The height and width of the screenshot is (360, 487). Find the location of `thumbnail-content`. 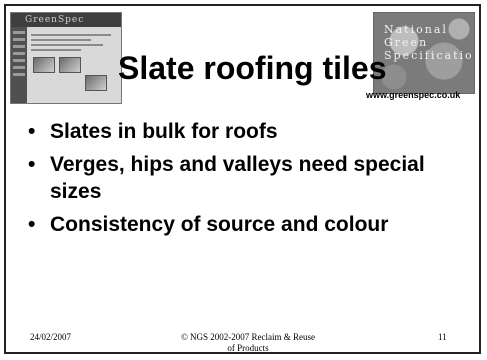

thumbnail-content is located at coordinates (74, 42).